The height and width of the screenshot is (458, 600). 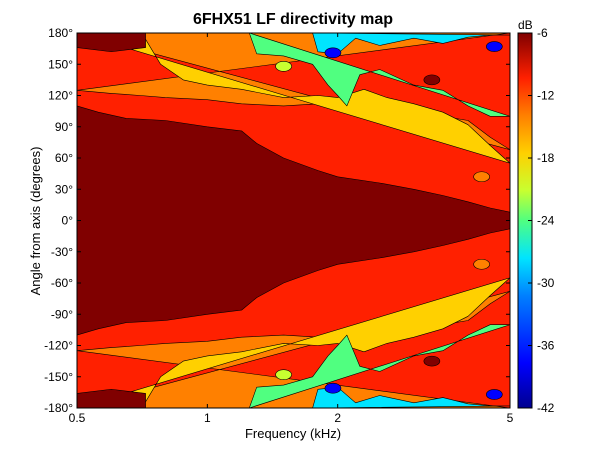 What do you see at coordinates (546, 96) in the screenshot?
I see `colorbar-tick-label: -12` at bounding box center [546, 96].